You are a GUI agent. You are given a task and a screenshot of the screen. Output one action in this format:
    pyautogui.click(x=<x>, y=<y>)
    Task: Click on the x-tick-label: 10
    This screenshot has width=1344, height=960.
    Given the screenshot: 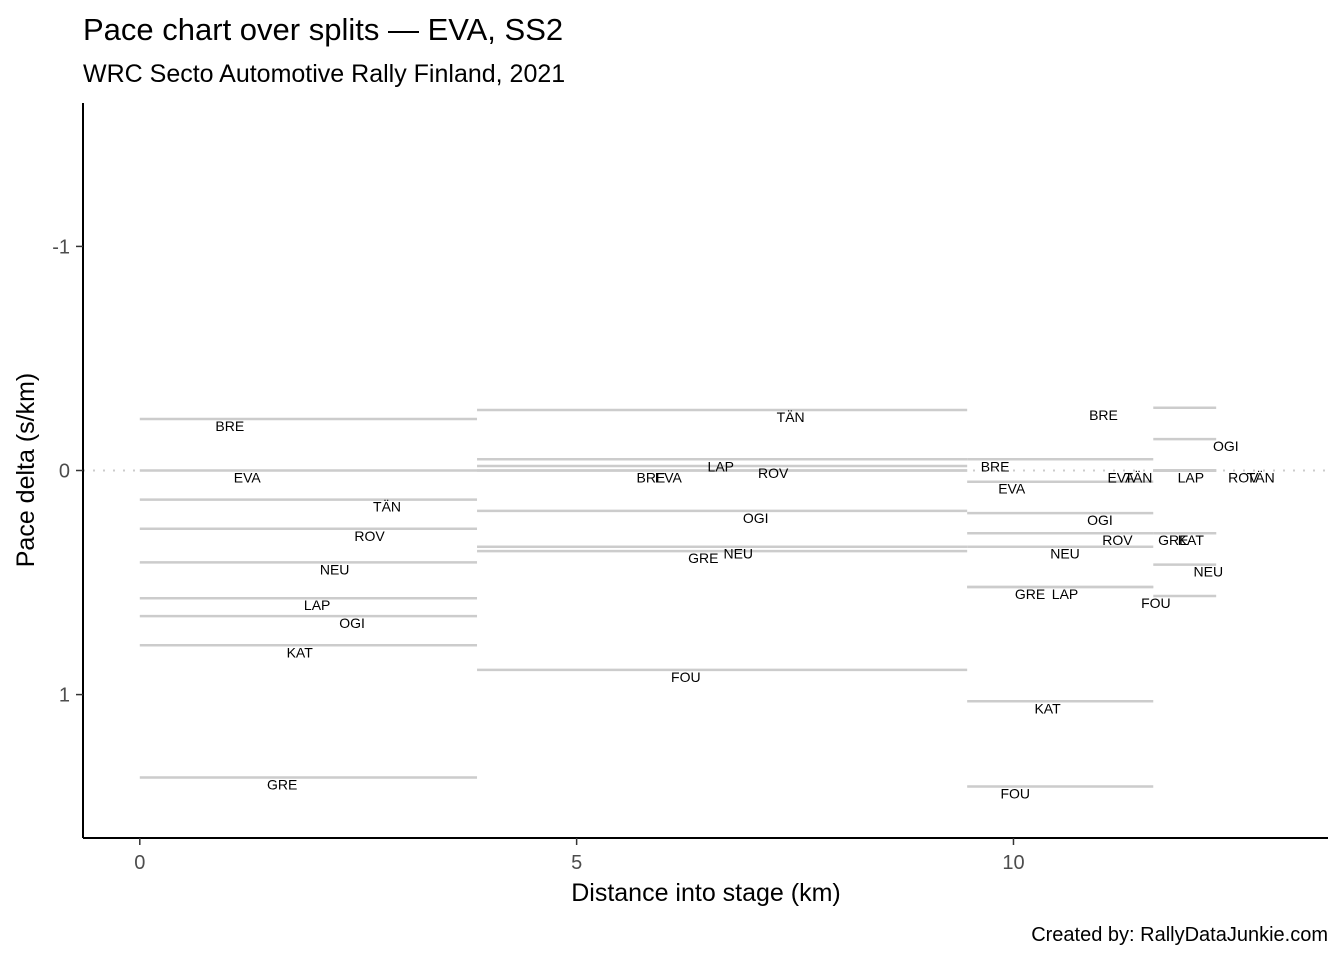 What is the action you would take?
    pyautogui.click(x=1013, y=863)
    